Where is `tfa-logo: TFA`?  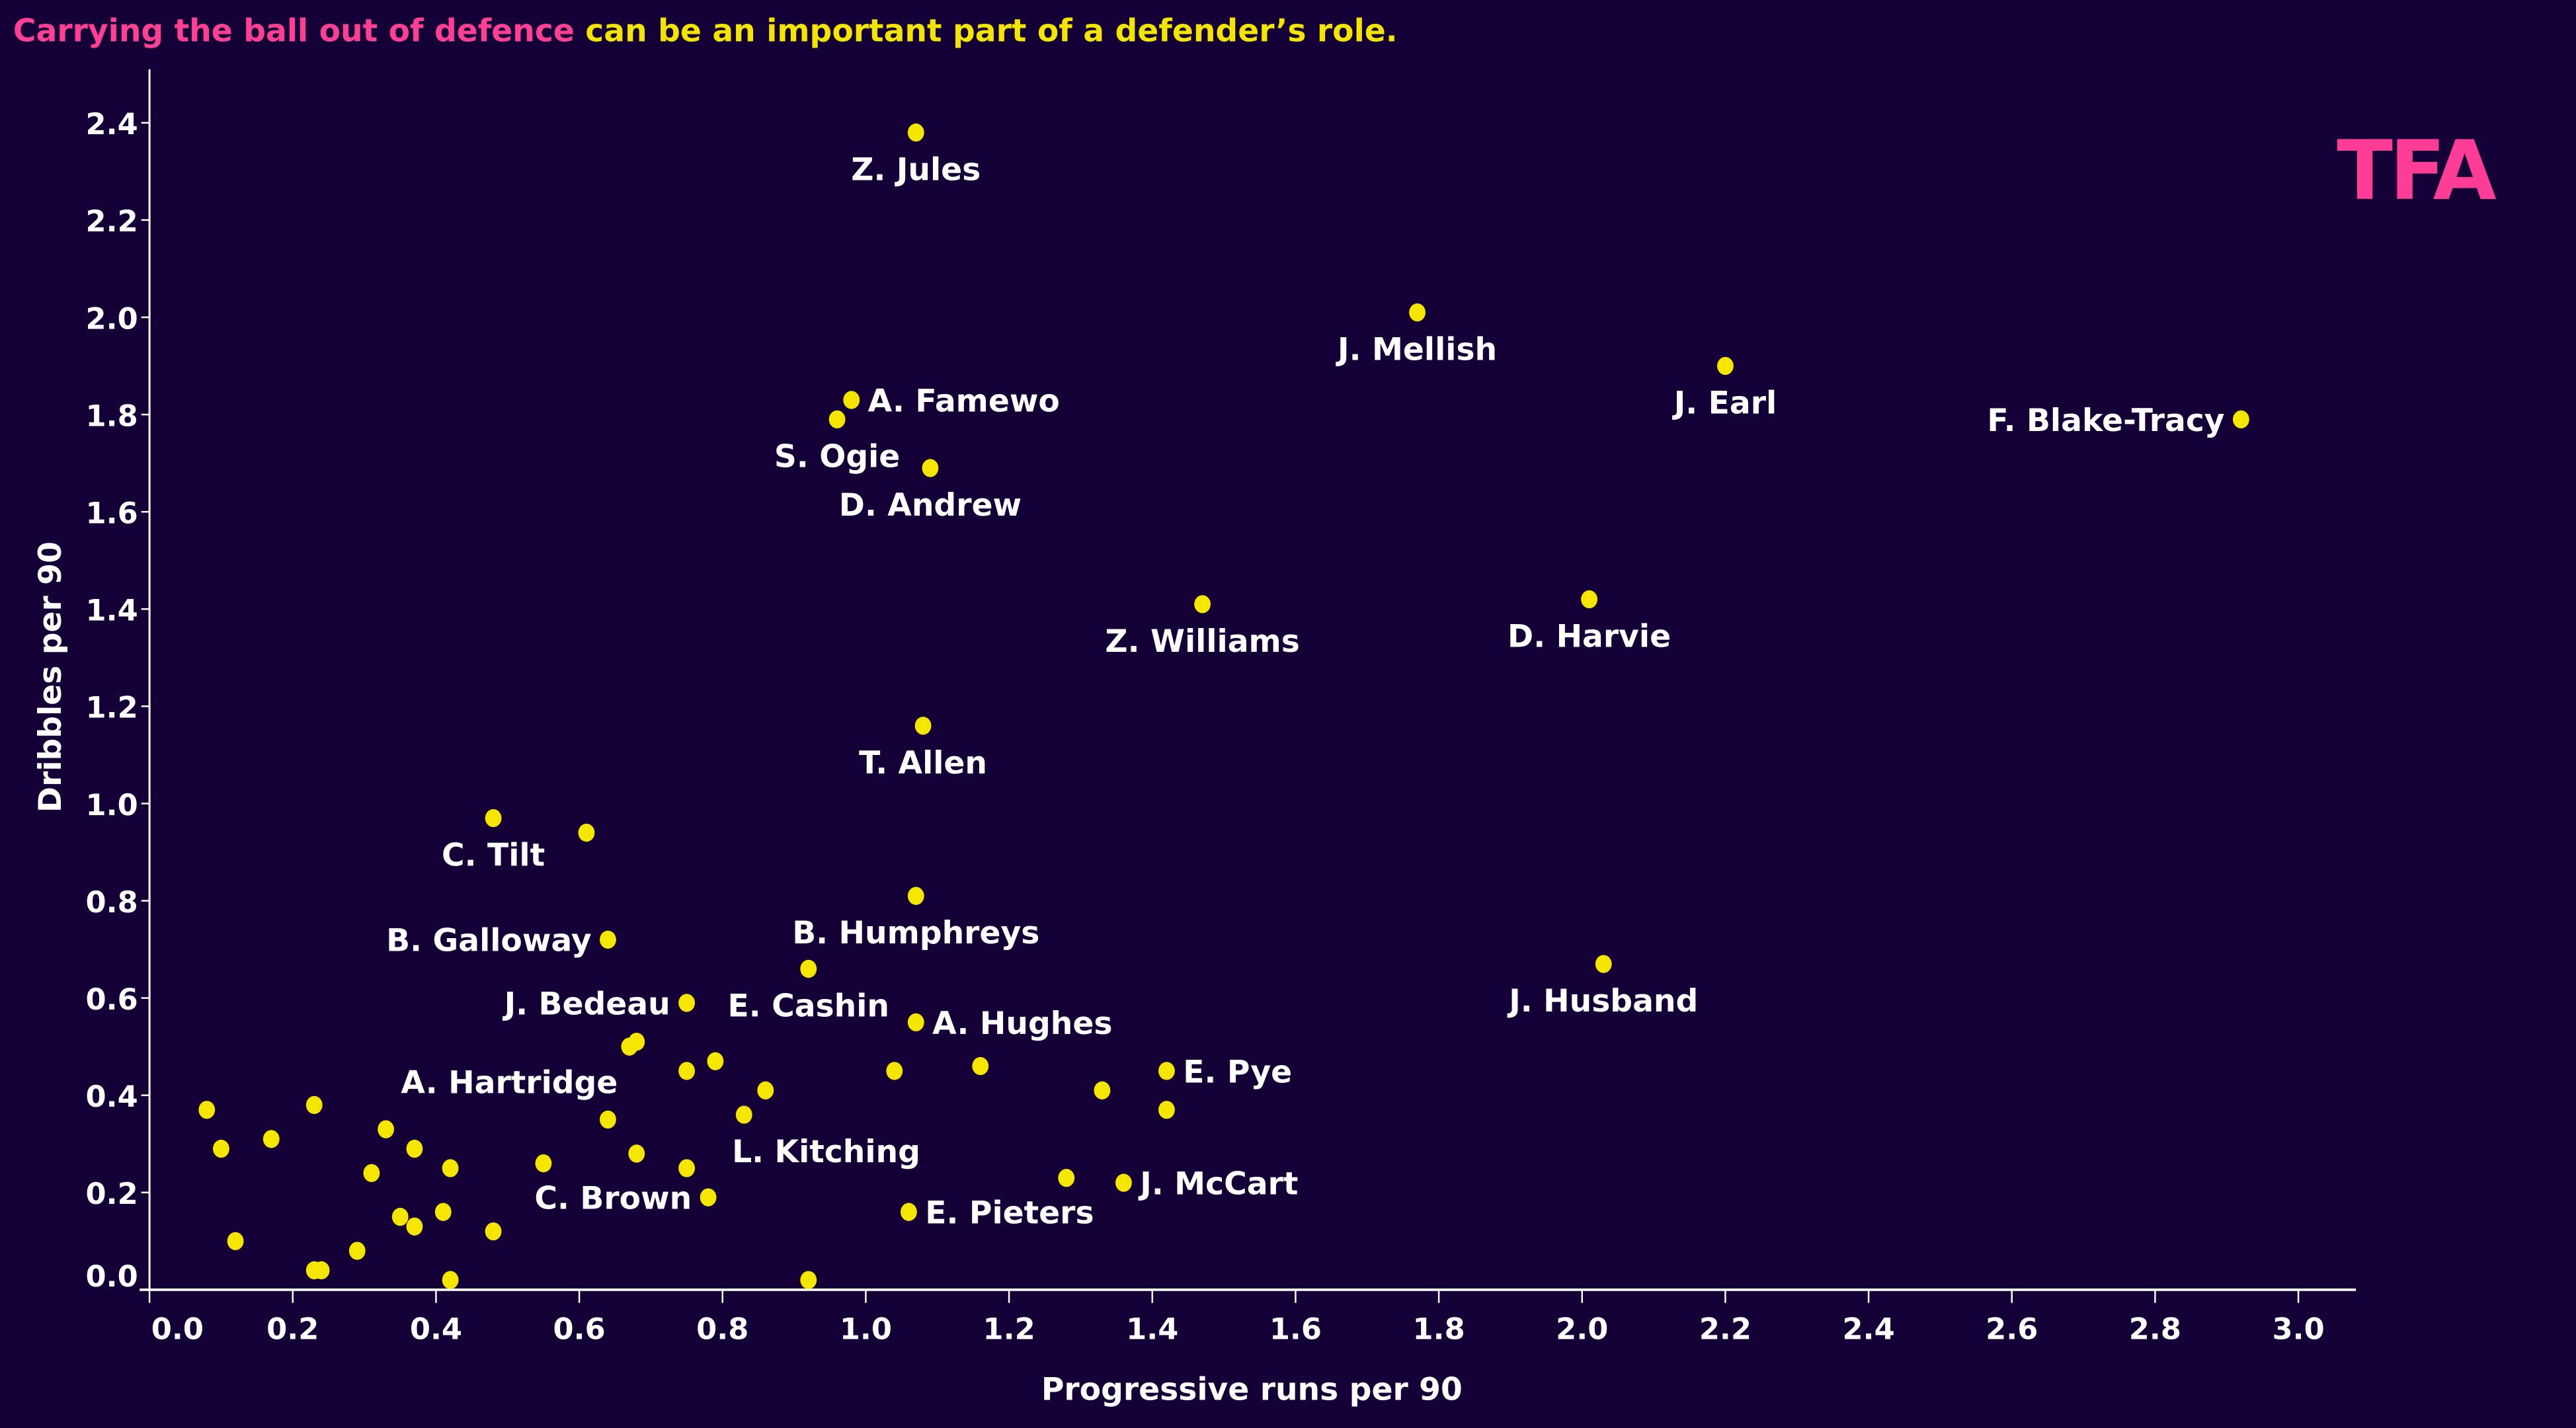
tfa-logo: TFA is located at coordinates (2418, 171).